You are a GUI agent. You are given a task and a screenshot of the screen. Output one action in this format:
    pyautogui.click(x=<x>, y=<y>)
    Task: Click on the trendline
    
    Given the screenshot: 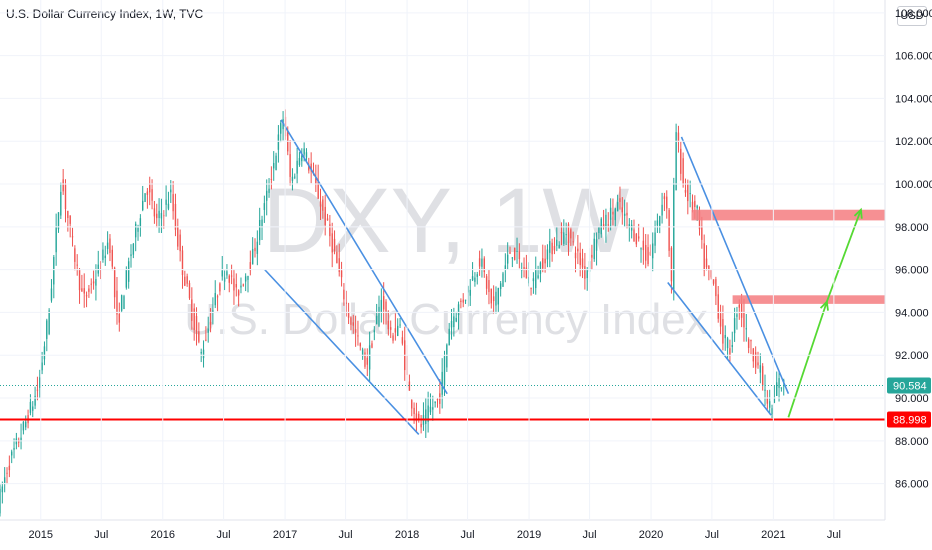 What is the action you would take?
    pyautogui.click(x=342, y=352)
    